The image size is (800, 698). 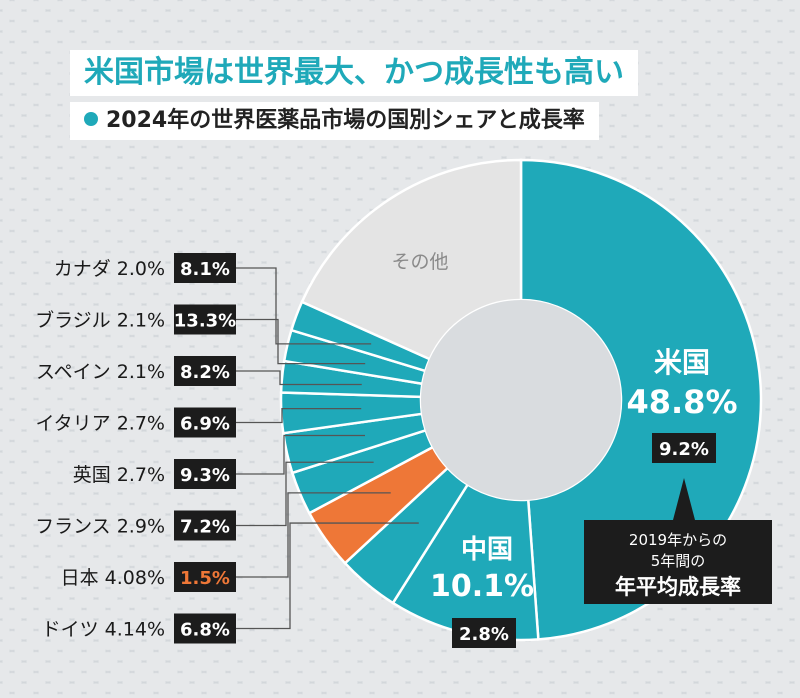 I want to click on leader-lines, so click(x=327, y=448).